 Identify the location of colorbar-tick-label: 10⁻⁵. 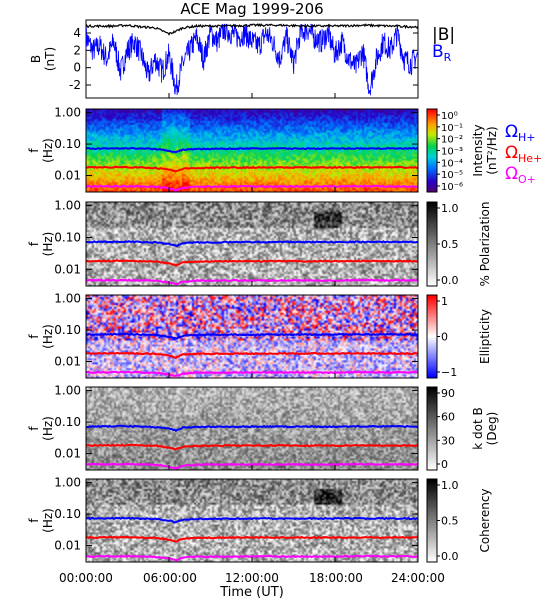
(452, 175).